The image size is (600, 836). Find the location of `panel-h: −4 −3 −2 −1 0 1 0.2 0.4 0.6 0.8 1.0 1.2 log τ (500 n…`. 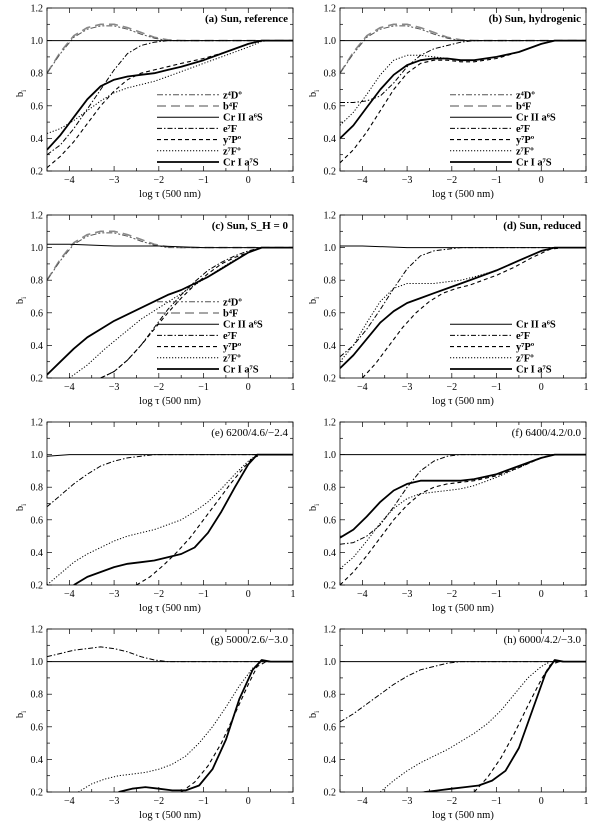

panel-h: −4 −3 −2 −1 0 1 0.2 0.4 0.6 0.8 1.0 1.2 log τ (500 n… is located at coordinates (448, 723).